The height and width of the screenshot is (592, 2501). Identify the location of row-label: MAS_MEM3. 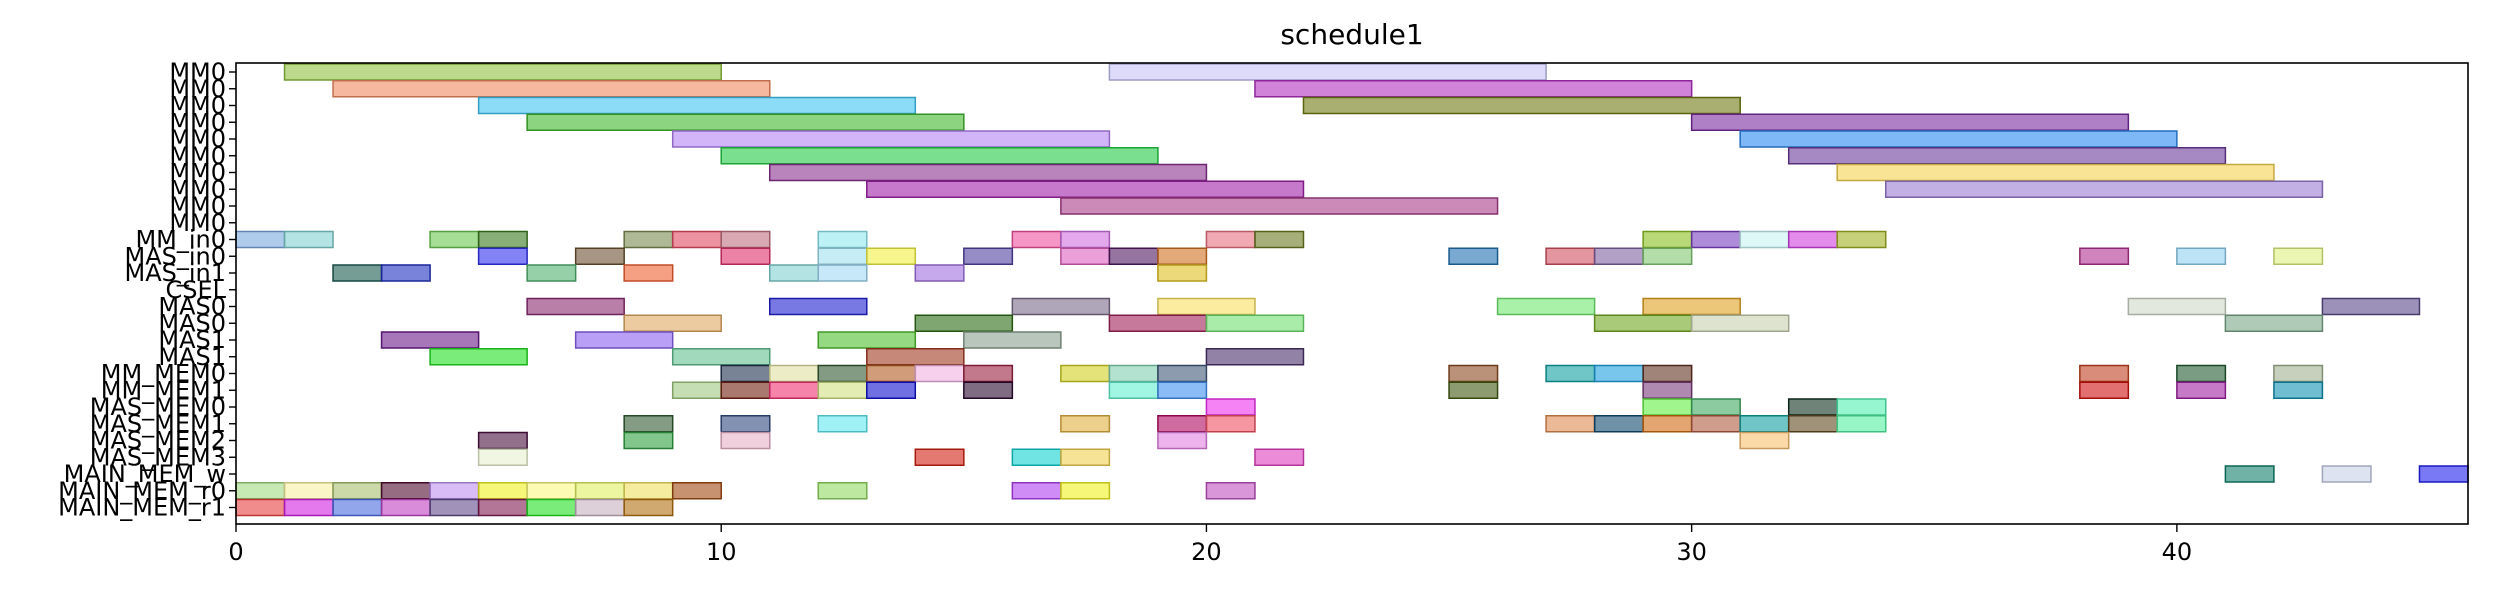
(158, 457).